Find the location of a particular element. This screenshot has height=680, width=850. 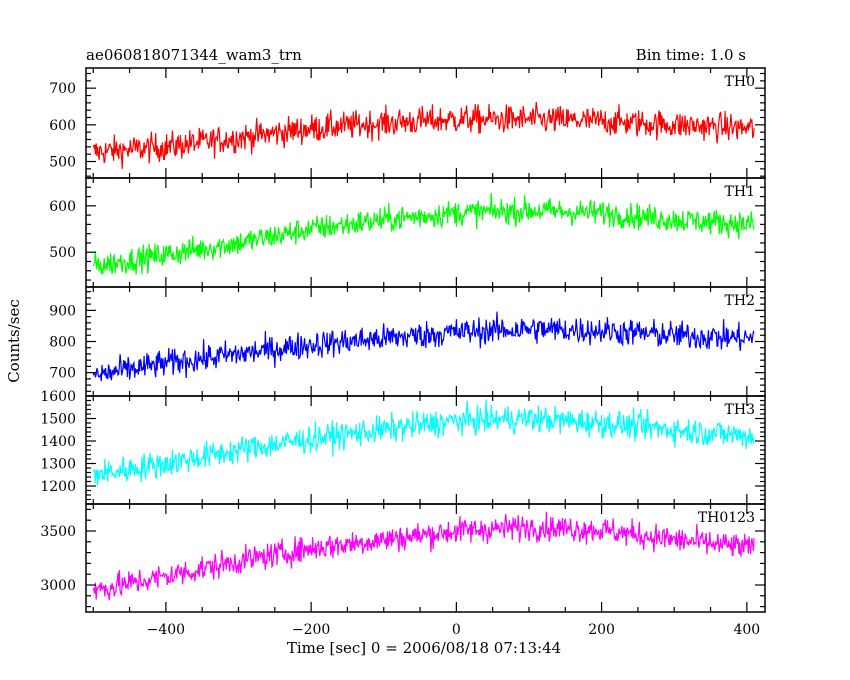

panel-th3: TH3 1200 1300 1400 1500 1600 is located at coordinates (403, 447).